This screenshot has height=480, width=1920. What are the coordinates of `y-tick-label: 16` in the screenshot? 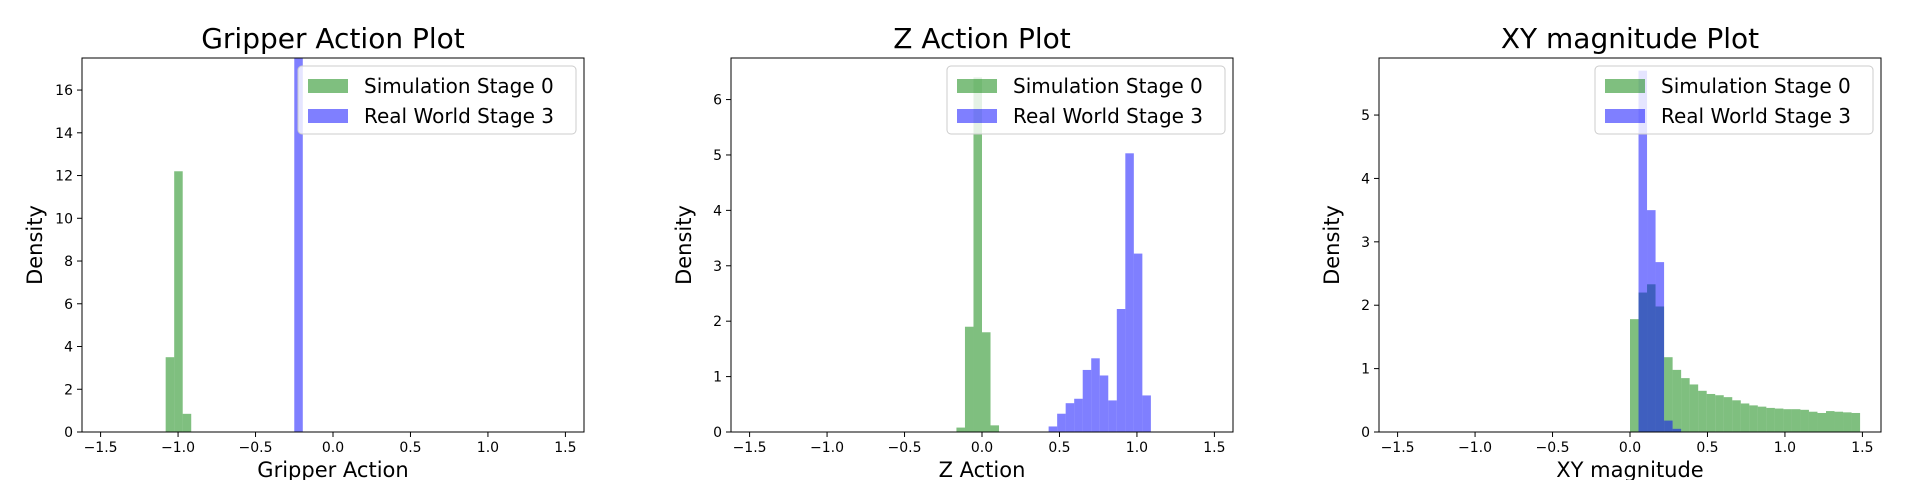 It's located at (64, 91).